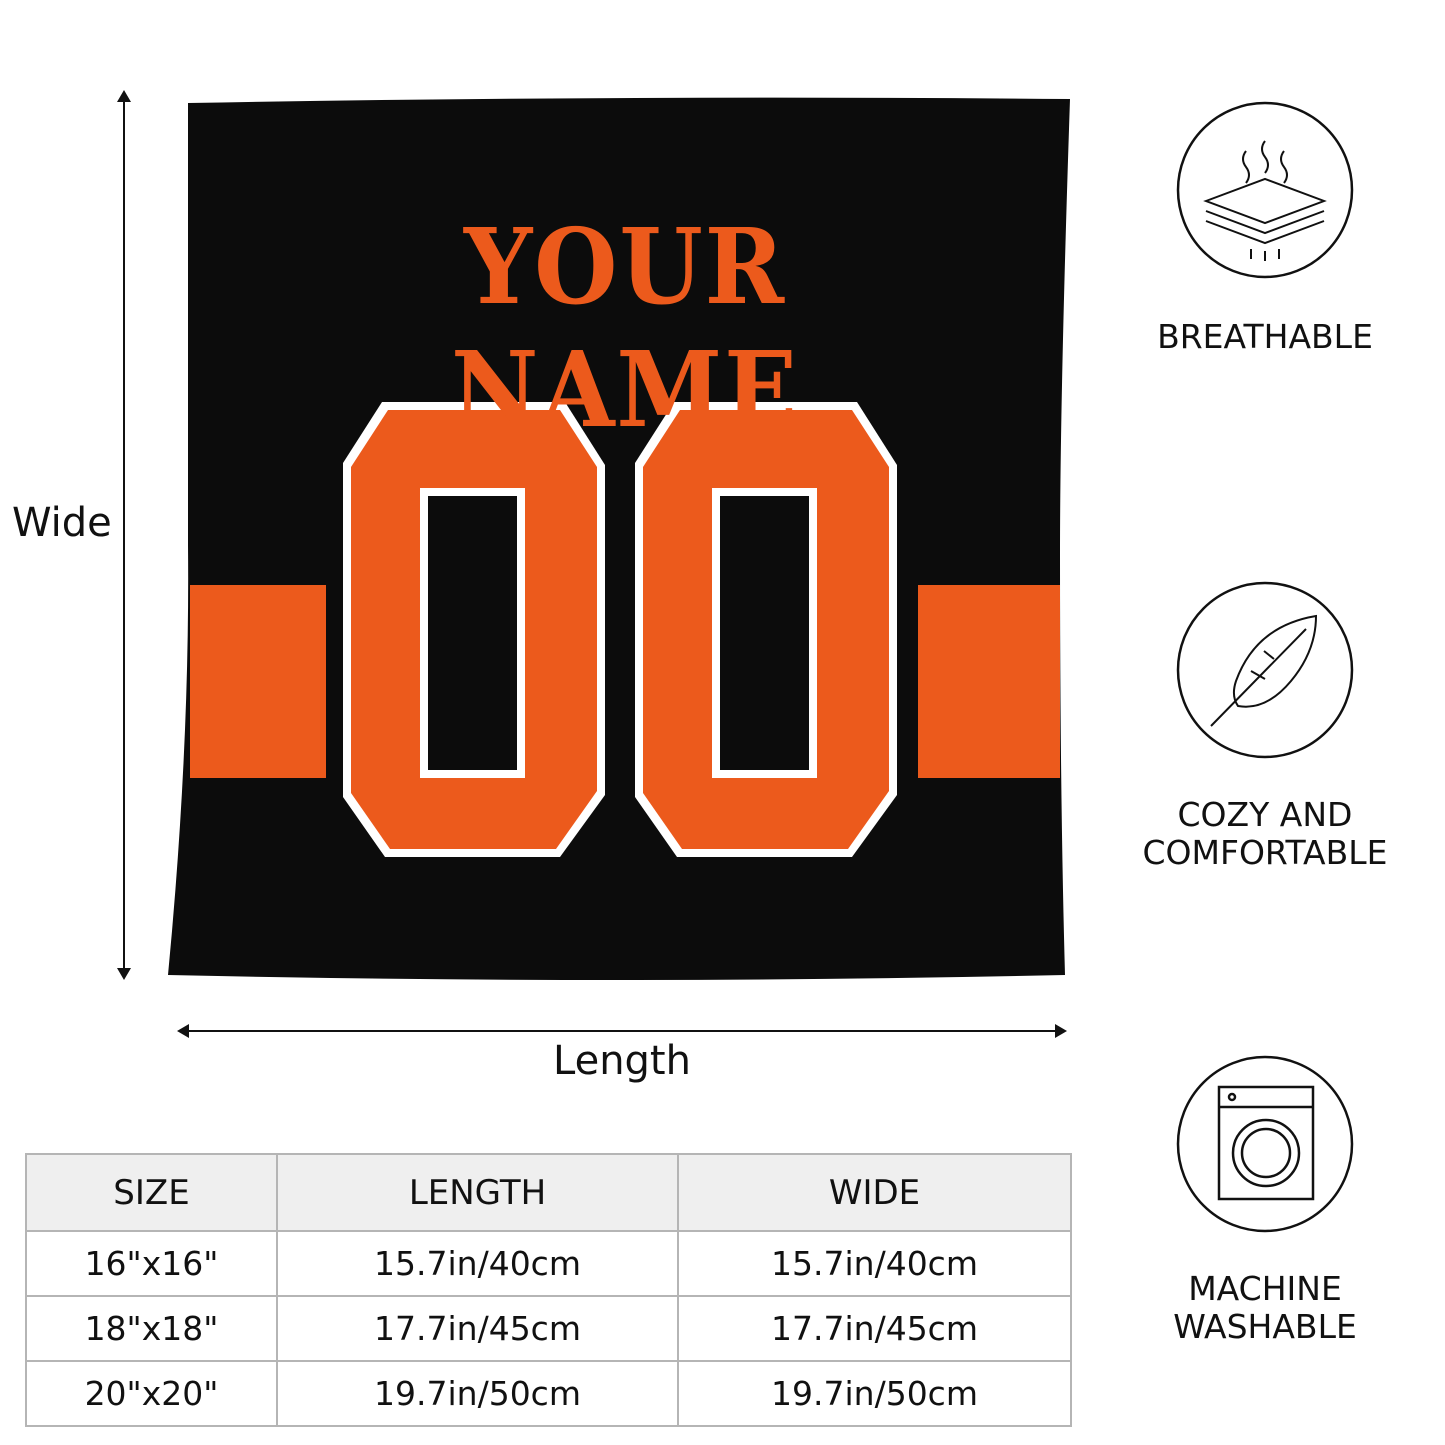  What do you see at coordinates (258, 681) in the screenshot?
I see `stripe-left` at bounding box center [258, 681].